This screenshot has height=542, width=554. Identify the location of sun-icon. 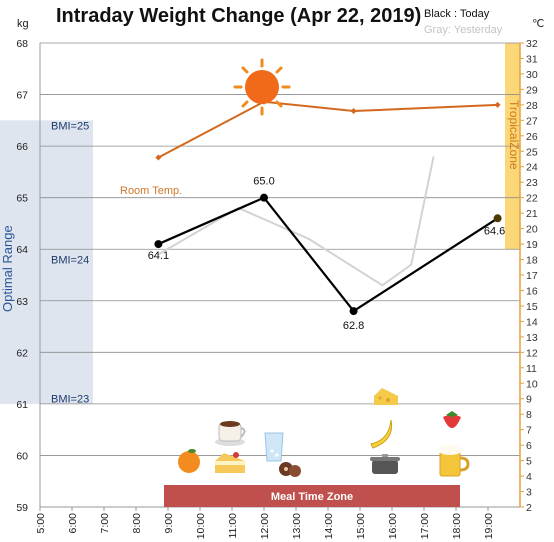
(262, 87).